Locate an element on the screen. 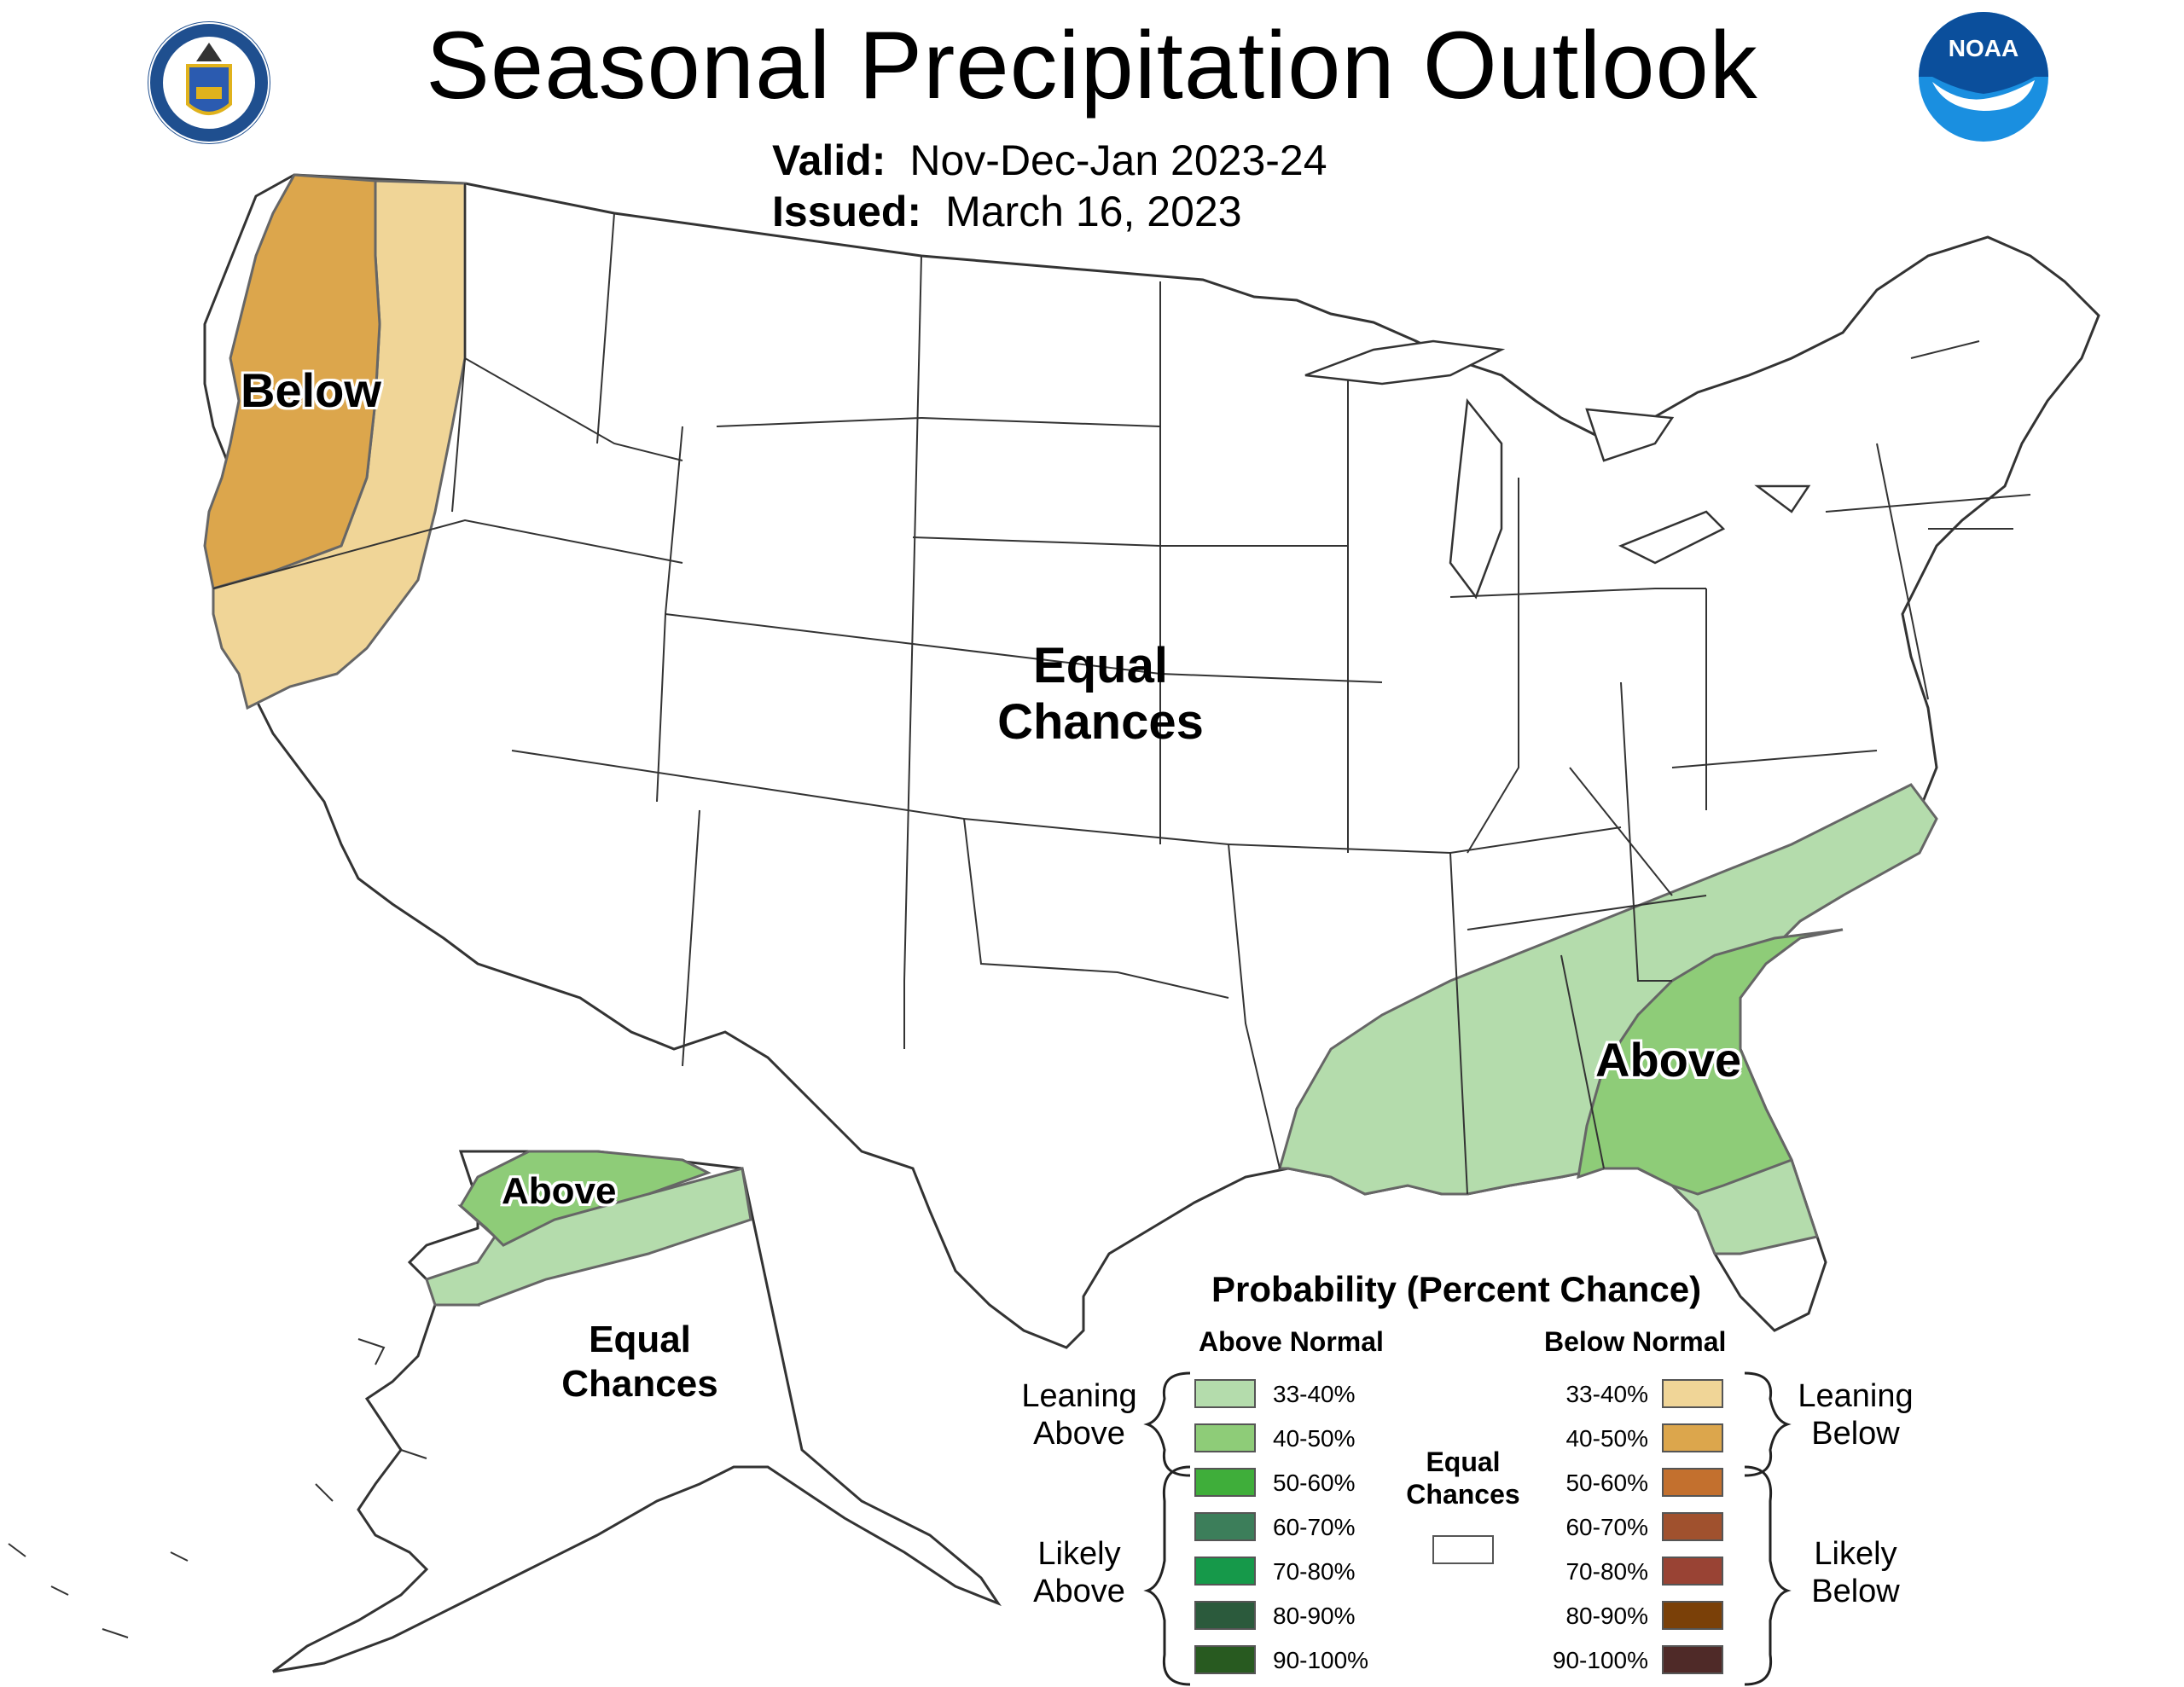  likely-below-line1: Likely is located at coordinates (1855, 1554).